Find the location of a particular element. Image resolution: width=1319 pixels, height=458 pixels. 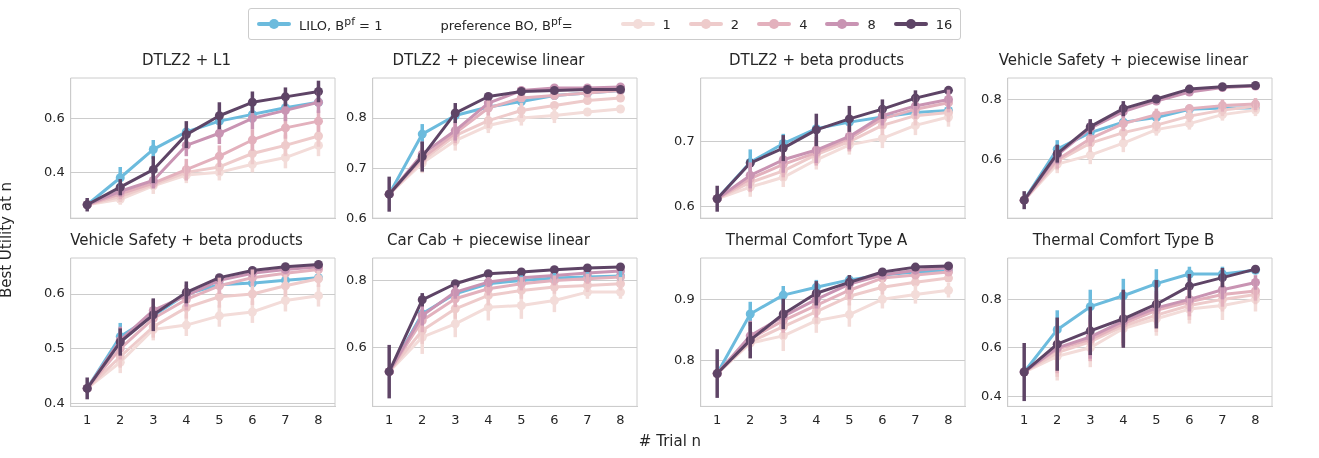

legend-label: LILO, B$^{pf}$ = 1 is located at coordinates (341, 24).